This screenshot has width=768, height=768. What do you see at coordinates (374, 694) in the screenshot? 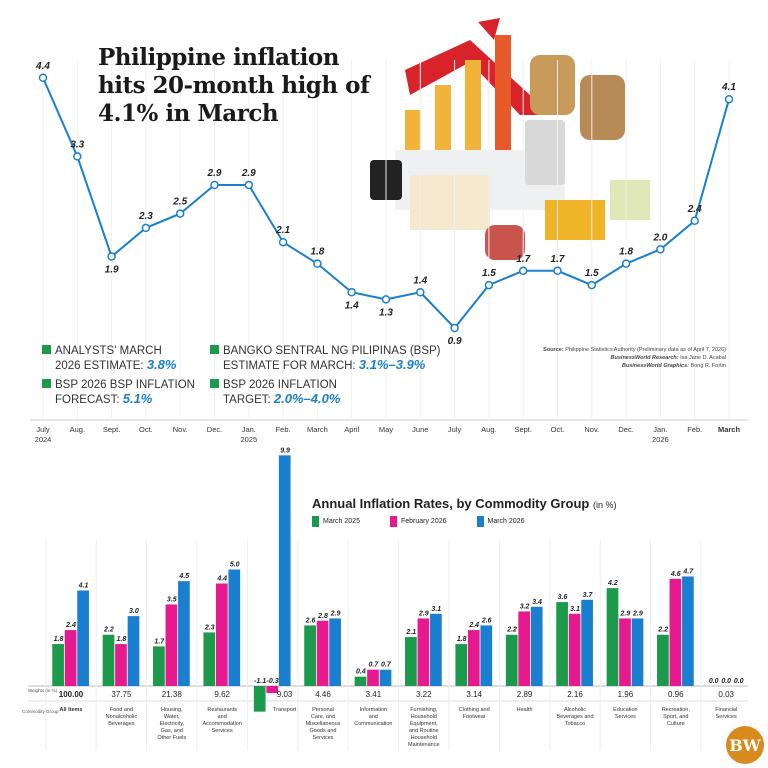
I see `weight-value: 3.41` at bounding box center [374, 694].